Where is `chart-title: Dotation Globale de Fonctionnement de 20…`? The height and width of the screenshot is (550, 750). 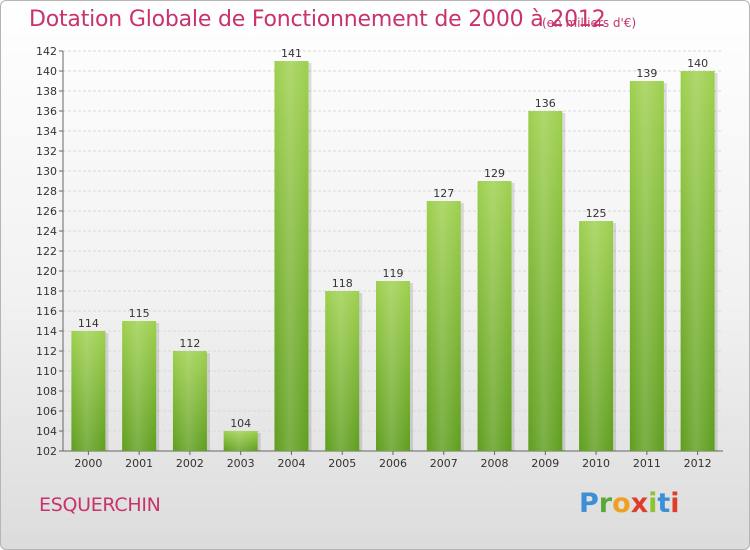 chart-title: Dotation Globale de Fonctionnement de 20… is located at coordinates (317, 19).